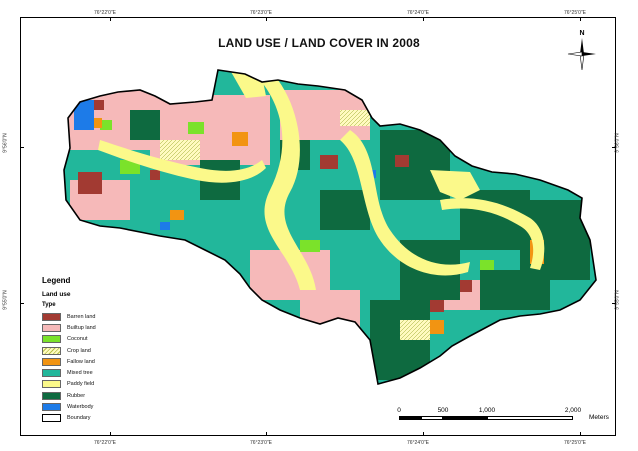  Describe the element at coordinates (56, 294) in the screenshot. I see `legend-subtitle: Land use` at that location.